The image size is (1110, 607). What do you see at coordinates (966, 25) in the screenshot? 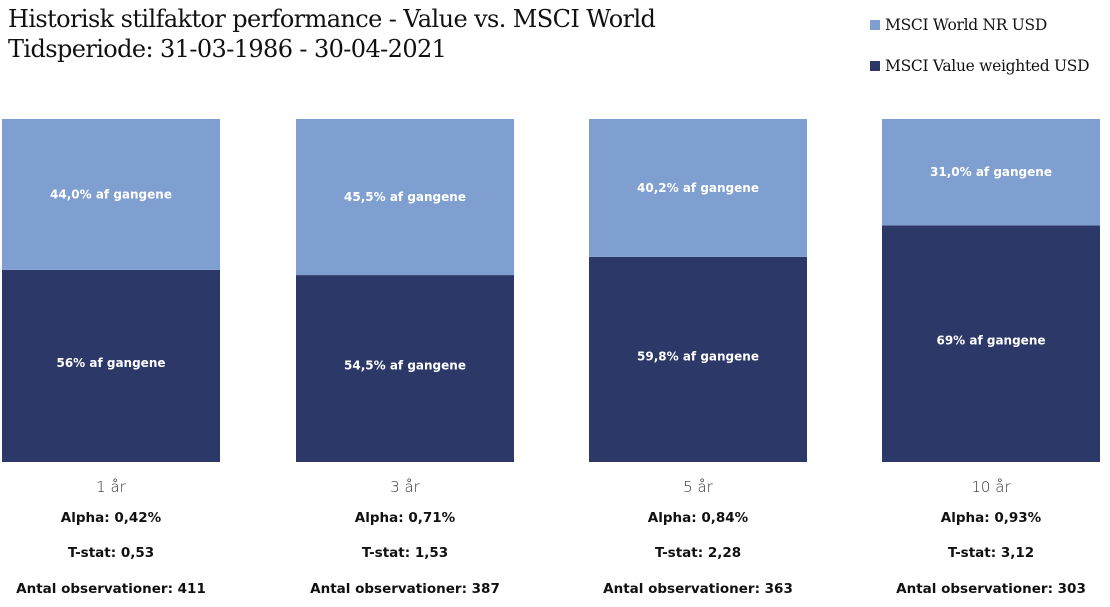
I see `legend-label-msci-world: MSCI World NR USD` at bounding box center [966, 25].